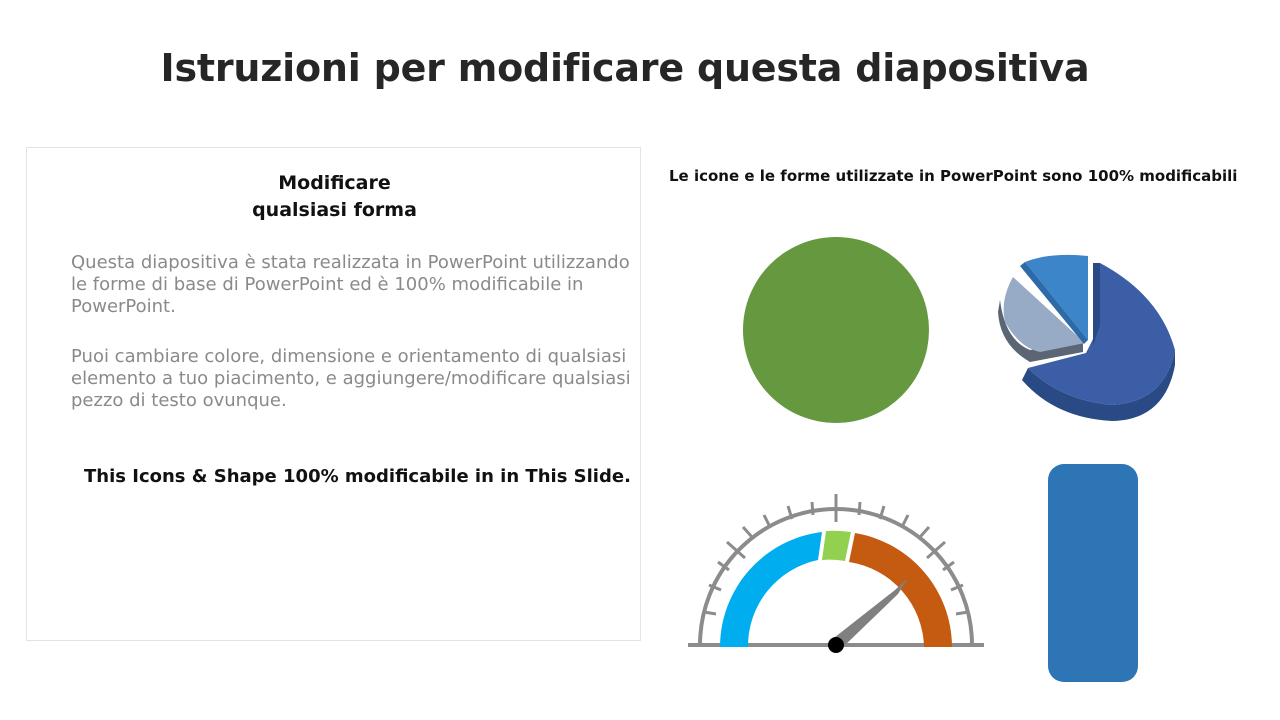 The image size is (1280, 720). Describe the element at coordinates (836, 555) in the screenshot. I see `gauge-ticks` at that location.